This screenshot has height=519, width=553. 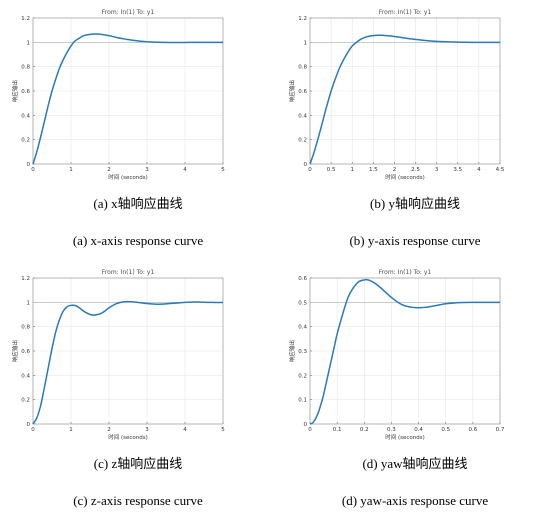 I want to click on x-tick-label: 4.5, so click(x=500, y=170).